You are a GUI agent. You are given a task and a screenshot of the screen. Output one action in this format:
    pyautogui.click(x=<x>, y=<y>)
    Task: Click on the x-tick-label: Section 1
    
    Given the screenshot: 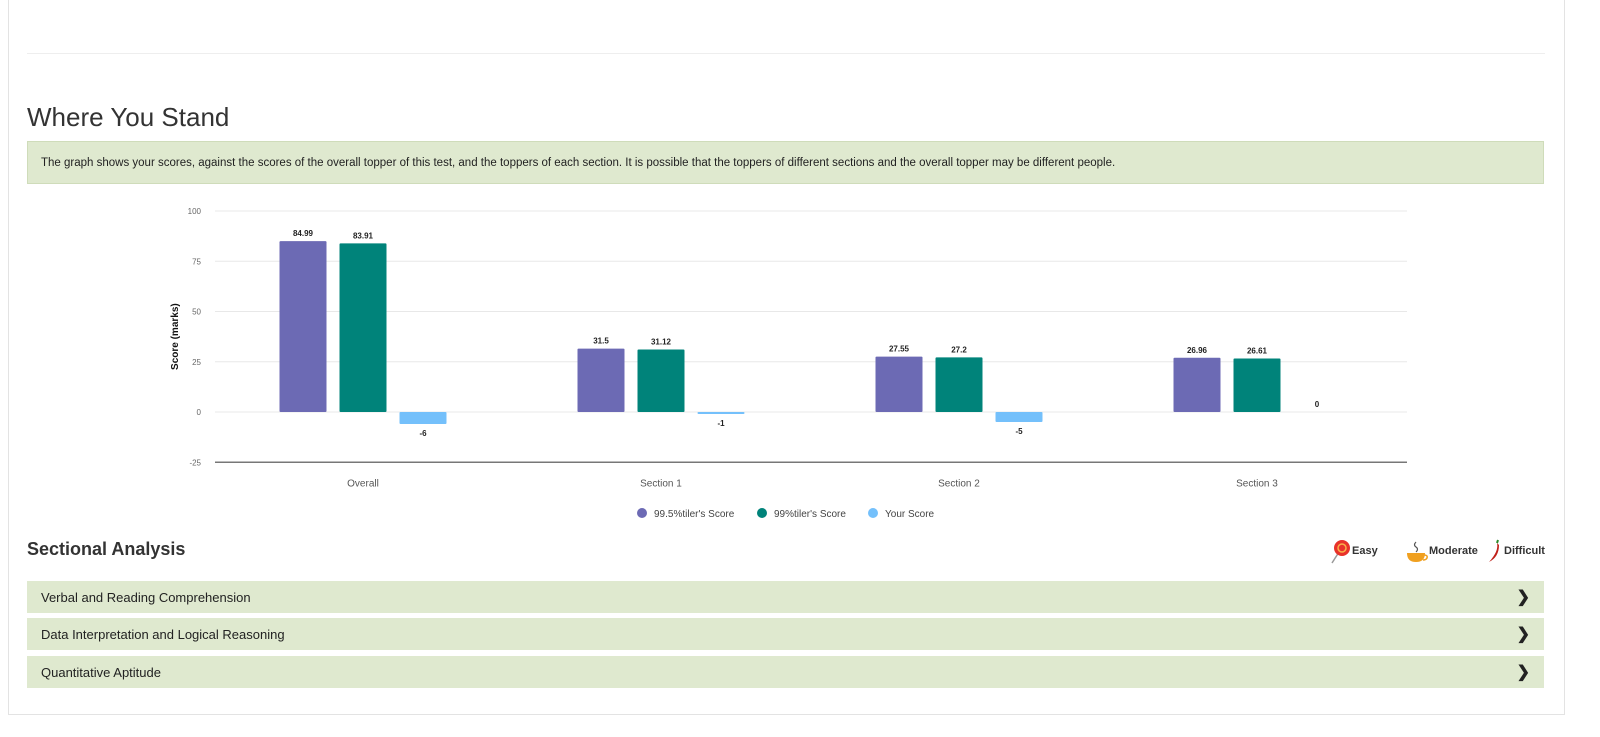 What is the action you would take?
    pyautogui.click(x=661, y=483)
    